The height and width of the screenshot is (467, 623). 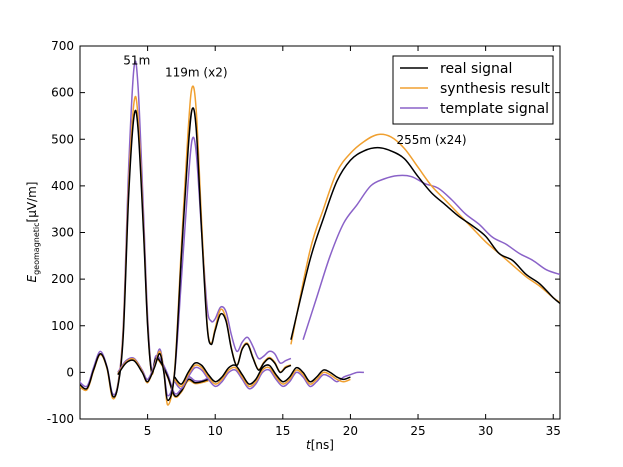 I want to click on series-line-template-signal-tail, so click(x=269, y=378).